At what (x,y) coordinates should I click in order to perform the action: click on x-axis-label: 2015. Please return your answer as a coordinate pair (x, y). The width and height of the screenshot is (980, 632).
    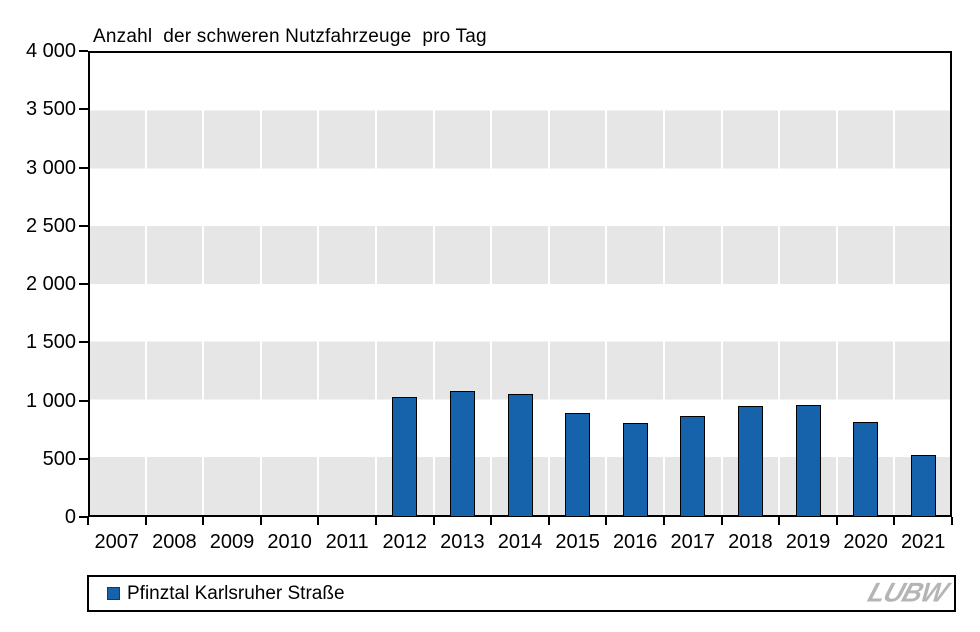
    Looking at the image, I should click on (577, 542).